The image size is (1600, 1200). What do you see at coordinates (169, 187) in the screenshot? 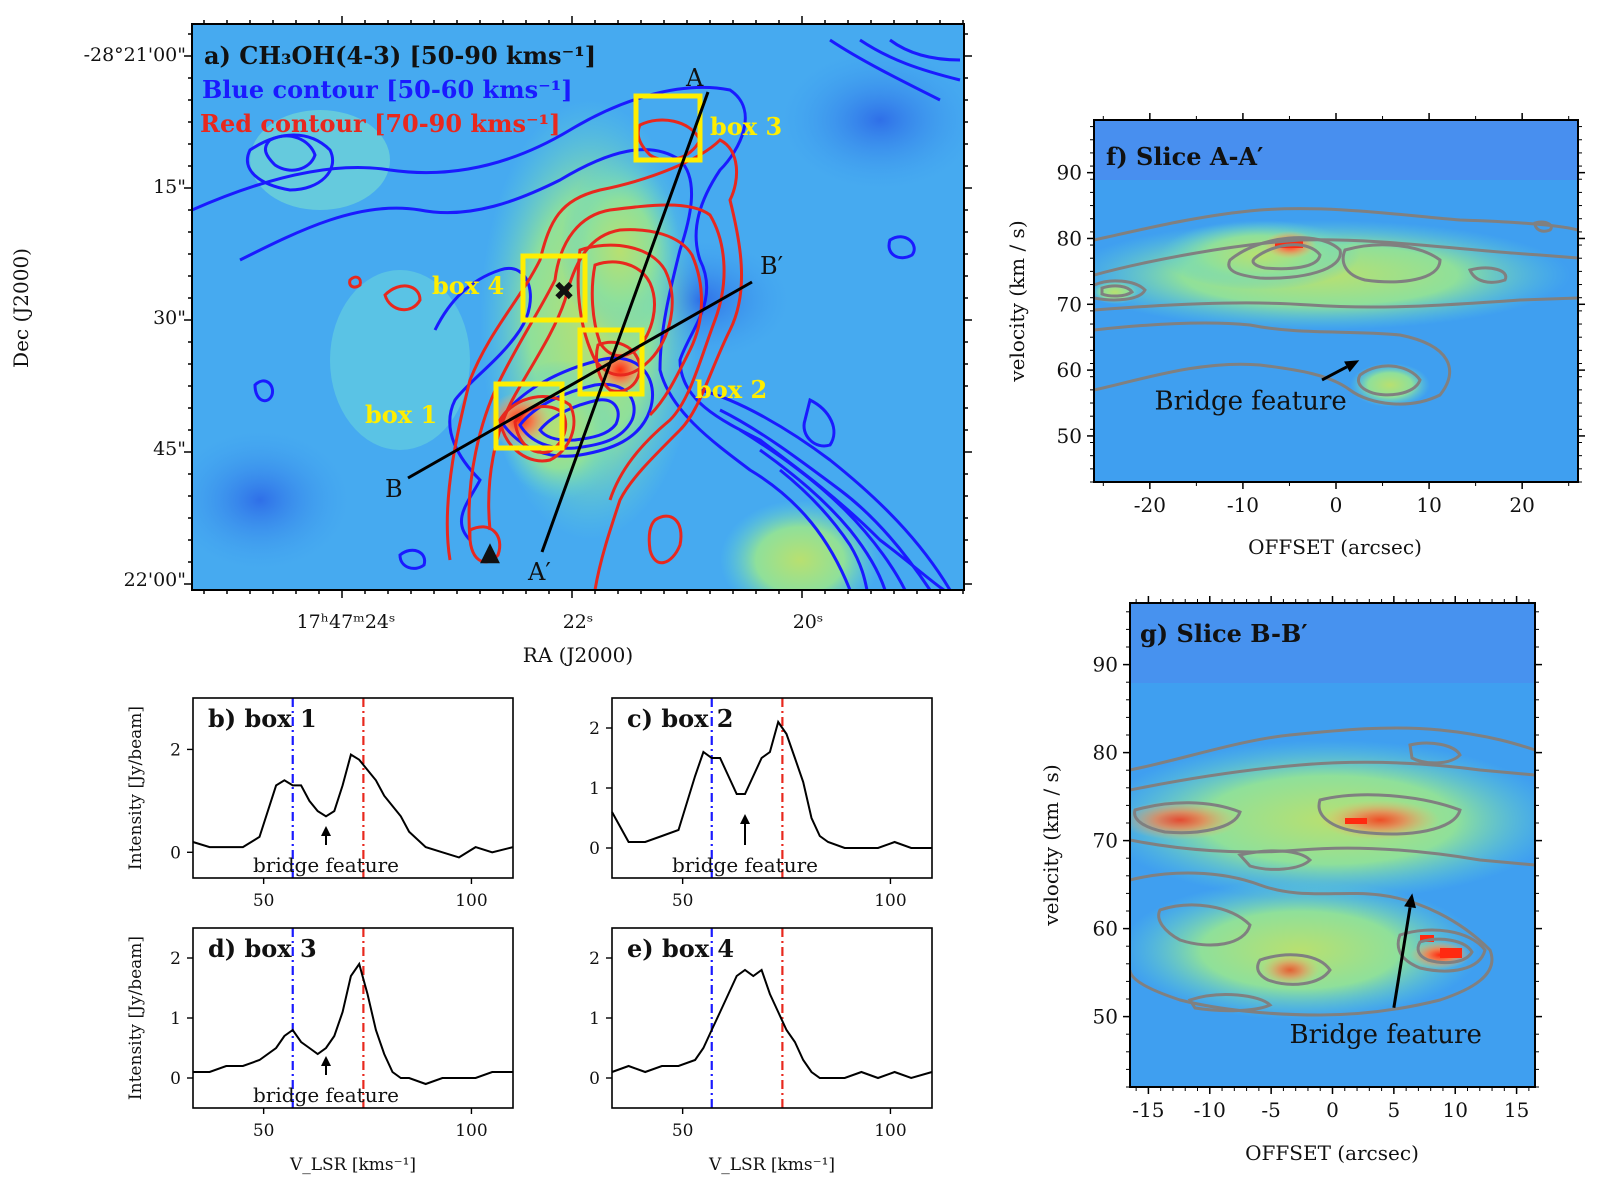
I see `ytick-label: 15"` at bounding box center [169, 187].